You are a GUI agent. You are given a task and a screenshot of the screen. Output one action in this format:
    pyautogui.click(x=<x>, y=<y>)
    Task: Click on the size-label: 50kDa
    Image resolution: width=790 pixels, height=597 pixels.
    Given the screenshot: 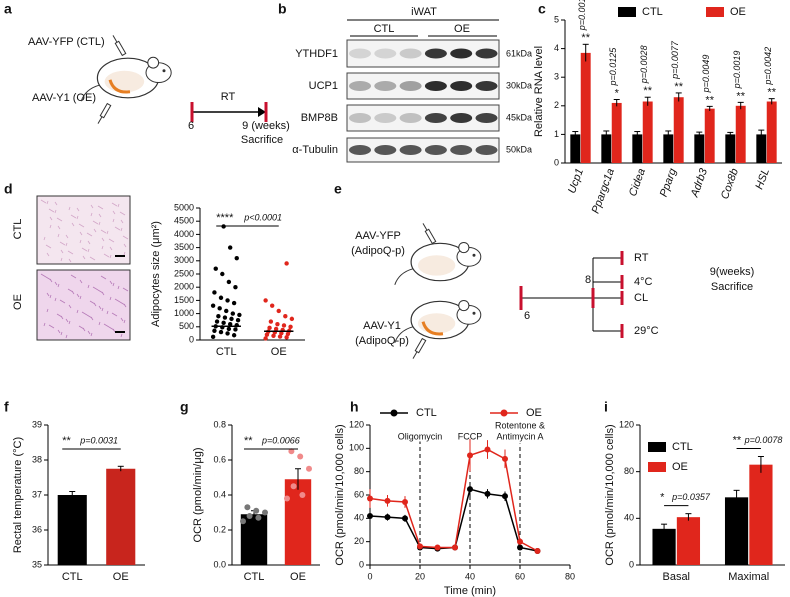 What is the action you would take?
    pyautogui.click(x=519, y=149)
    